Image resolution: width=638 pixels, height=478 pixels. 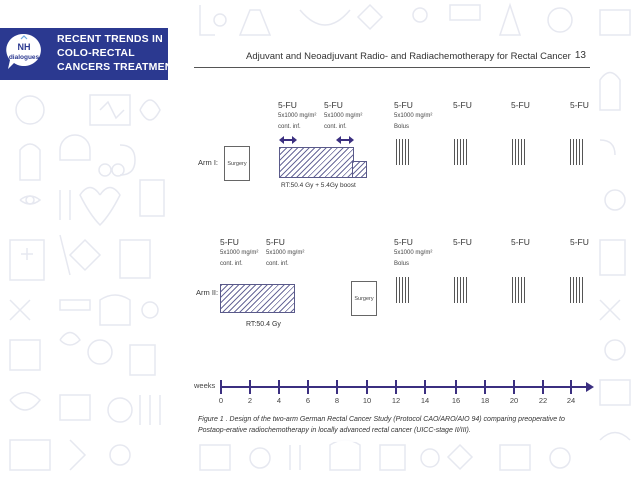 I want to click on logo-text-nh: NH, so click(x=24, y=47).